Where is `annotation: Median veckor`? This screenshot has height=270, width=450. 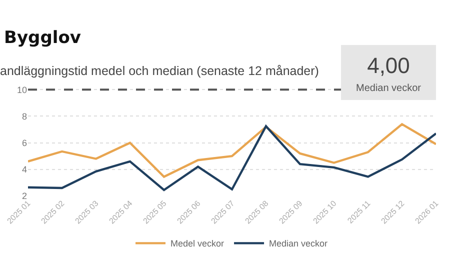 annotation: Median veckor is located at coordinates (388, 88).